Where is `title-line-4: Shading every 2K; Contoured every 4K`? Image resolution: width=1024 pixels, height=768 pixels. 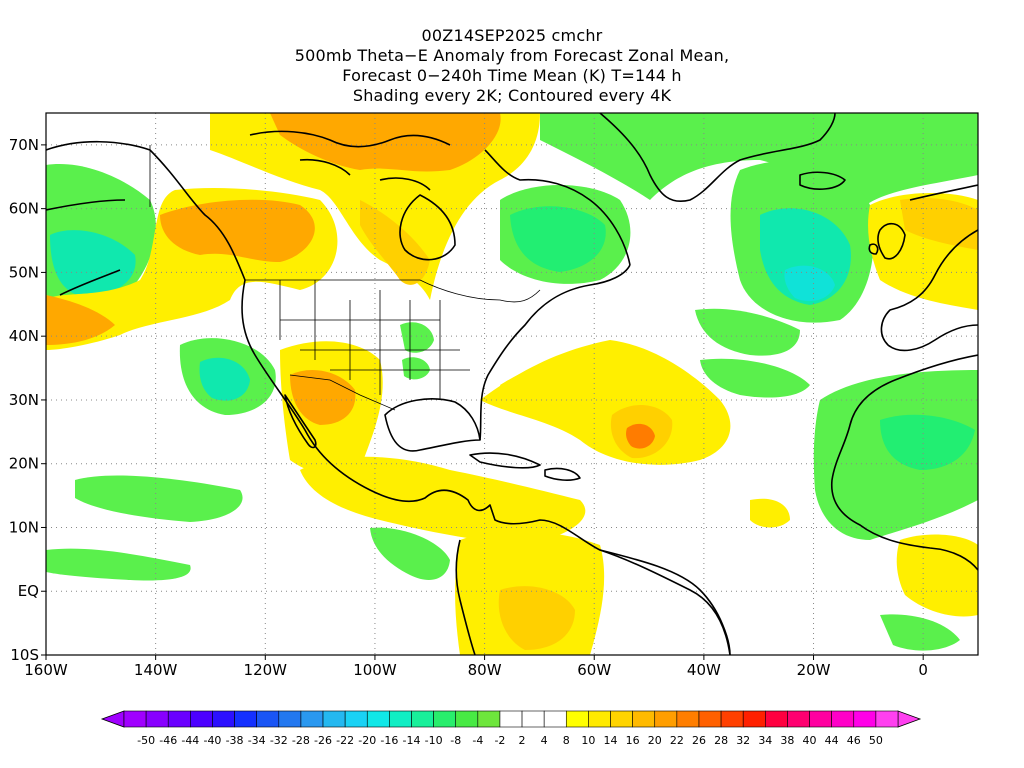 title-line-4: Shading every 2K; Contoured every 4K is located at coordinates (512, 95).